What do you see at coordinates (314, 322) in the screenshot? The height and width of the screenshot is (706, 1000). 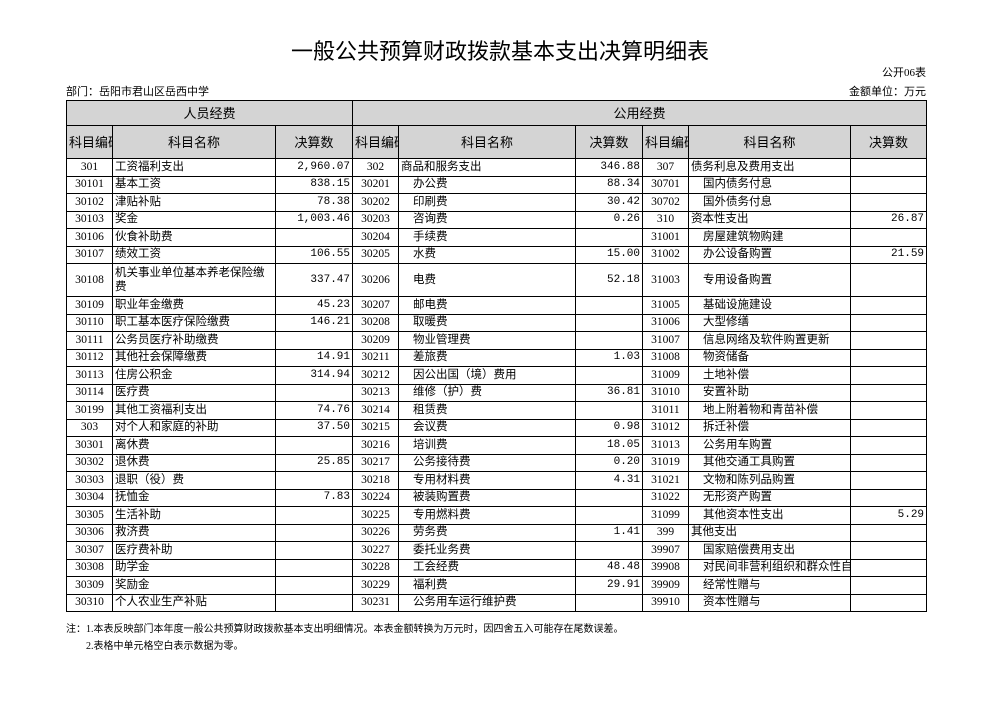 I see `table-cell: 146.21` at bounding box center [314, 322].